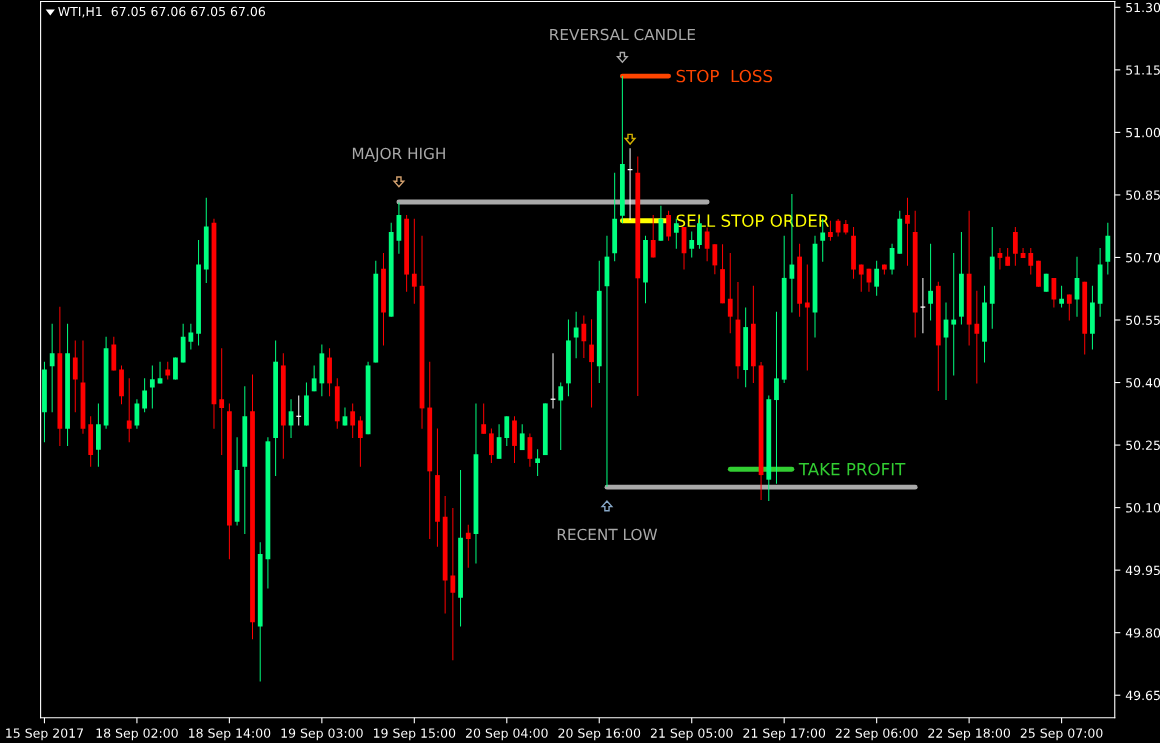 Image resolution: width=1160 pixels, height=743 pixels. What do you see at coordinates (852, 469) in the screenshot?
I see `series-label: TAKE PROFIT` at bounding box center [852, 469].